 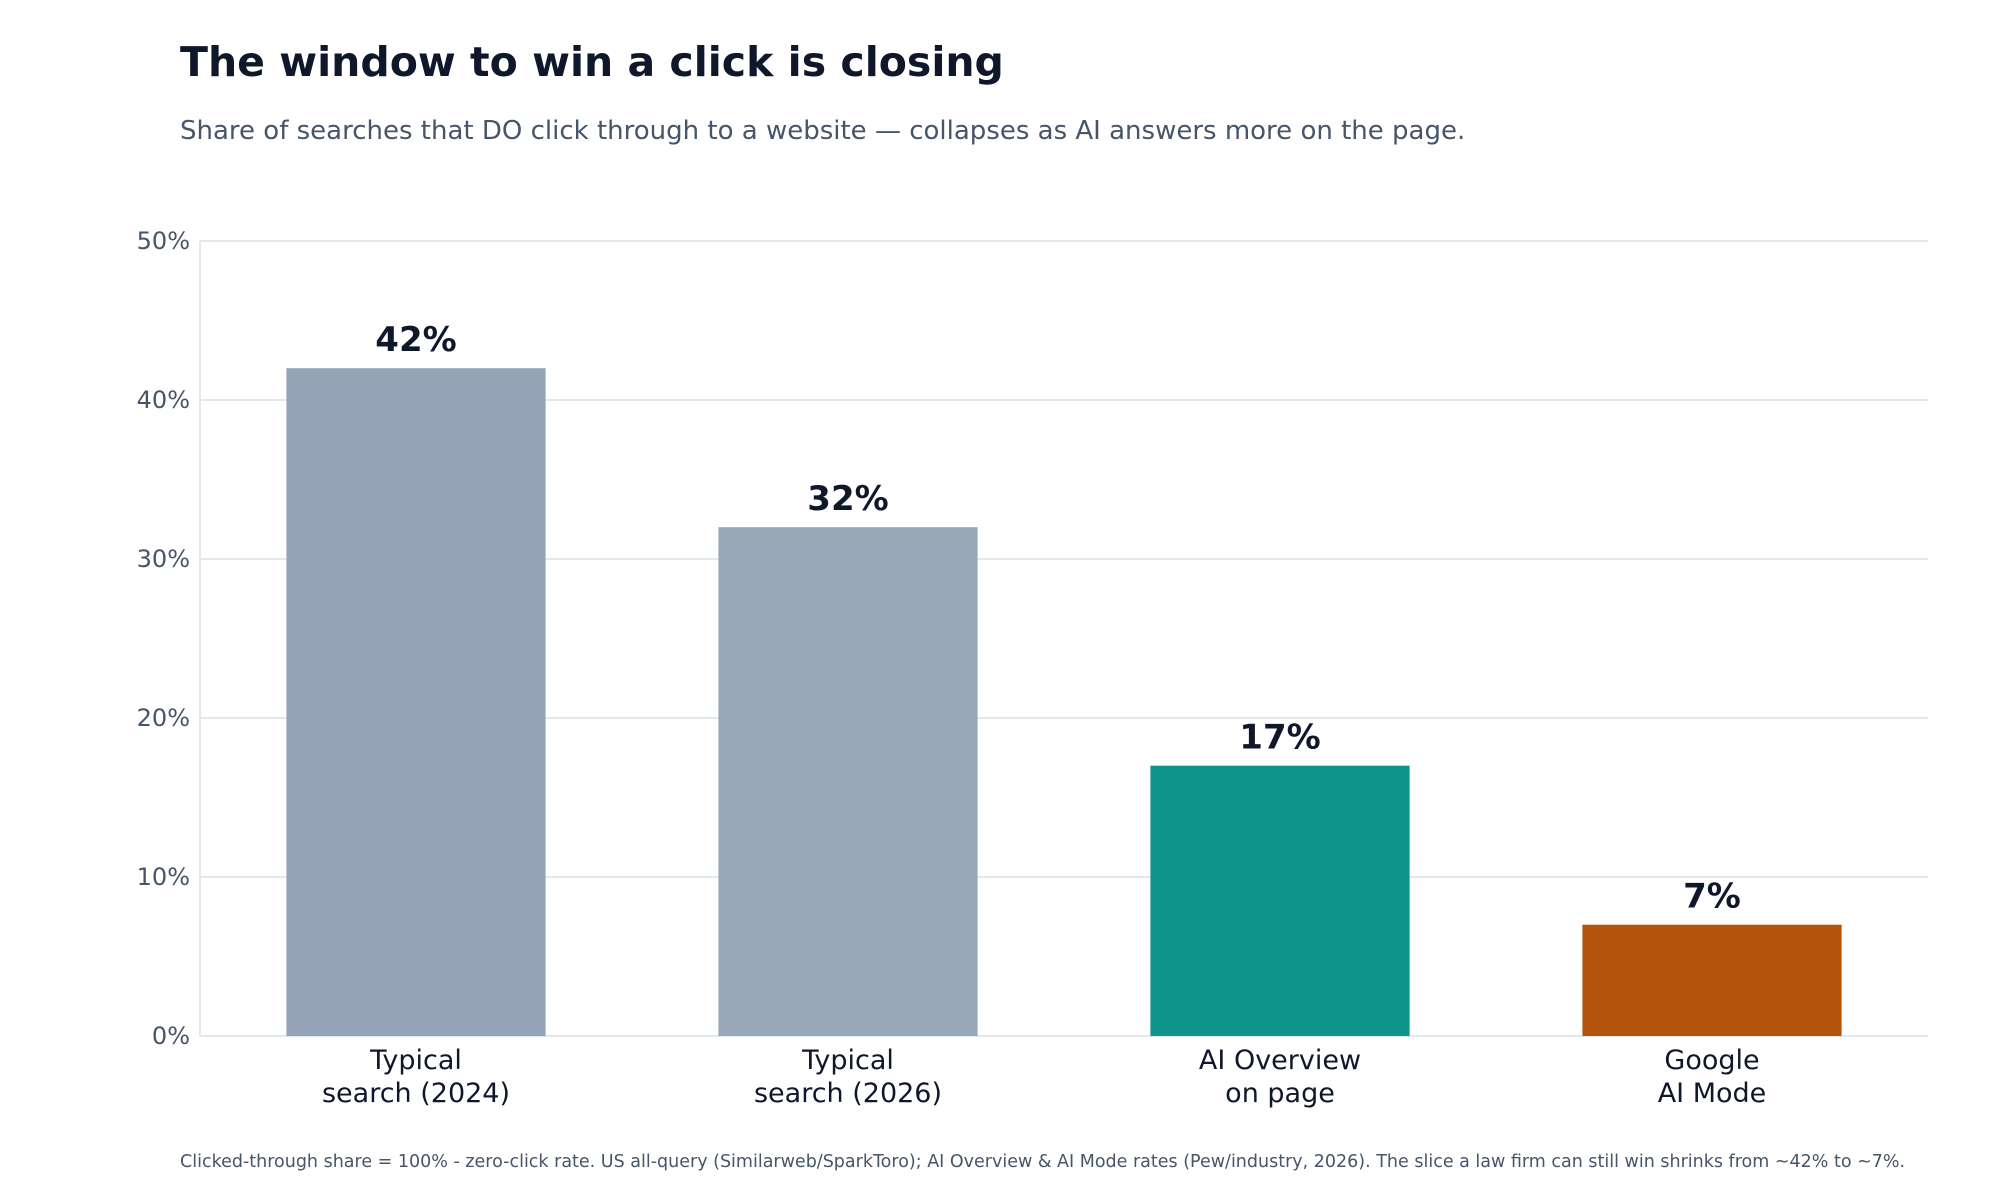 I want to click on y-tick-label: 0%, so click(x=171, y=1036).